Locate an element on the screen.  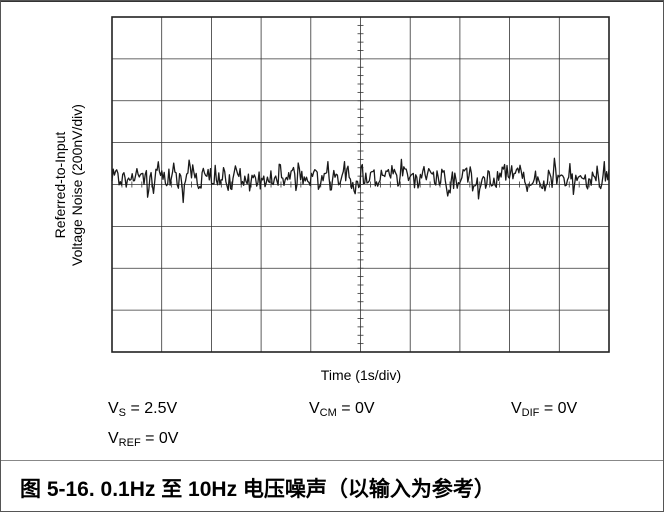
condition-vref: VREF = 0V is located at coordinates (143, 439).